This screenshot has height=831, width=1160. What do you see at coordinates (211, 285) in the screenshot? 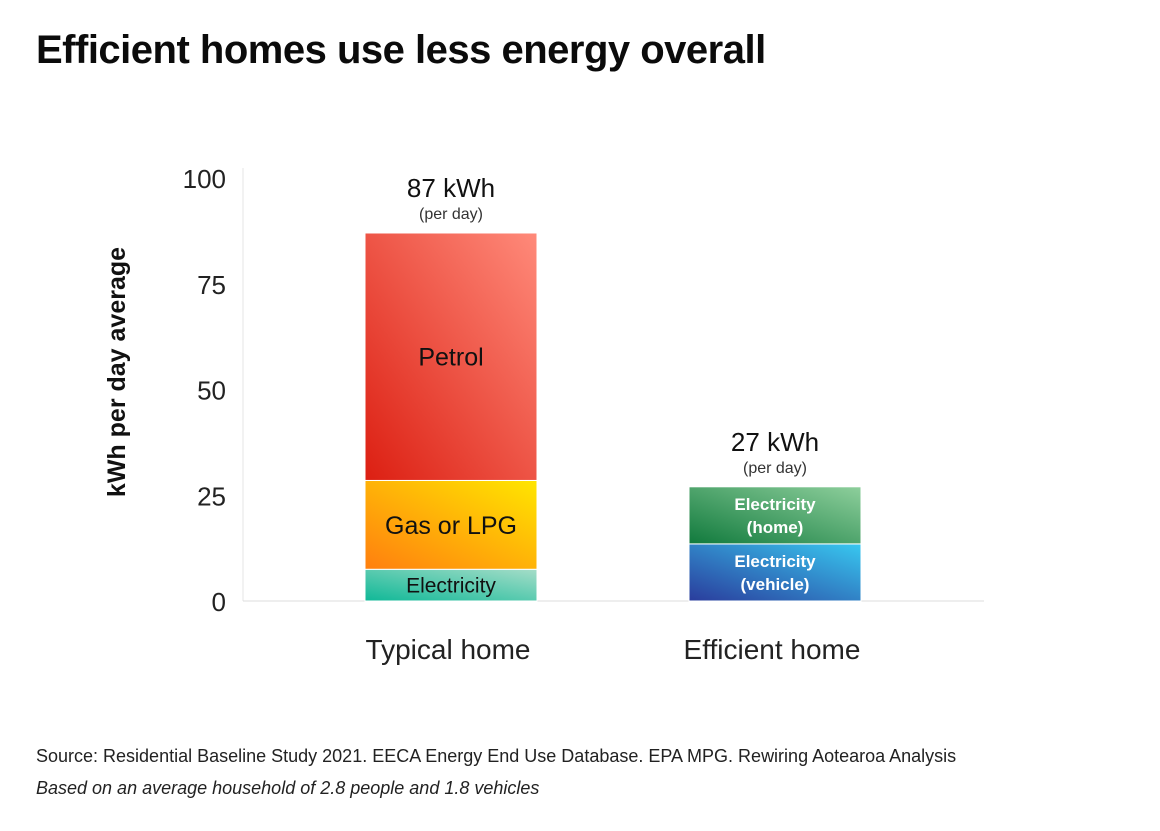
I see `y-tick-label: 75` at bounding box center [211, 285].